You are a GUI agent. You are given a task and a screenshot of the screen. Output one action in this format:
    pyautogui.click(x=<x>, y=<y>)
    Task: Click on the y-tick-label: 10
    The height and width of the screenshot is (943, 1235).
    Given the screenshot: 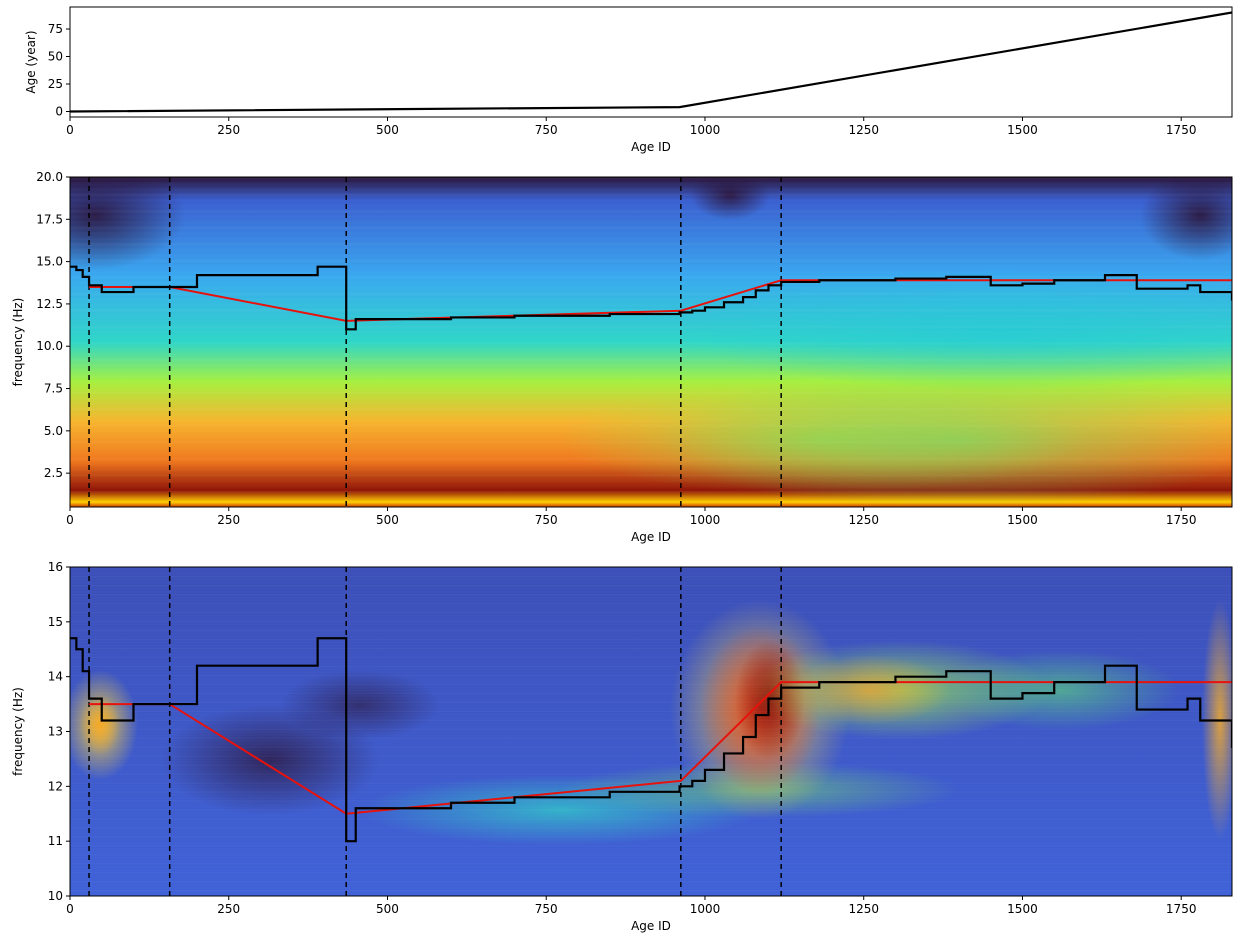 What is the action you would take?
    pyautogui.click(x=55, y=896)
    